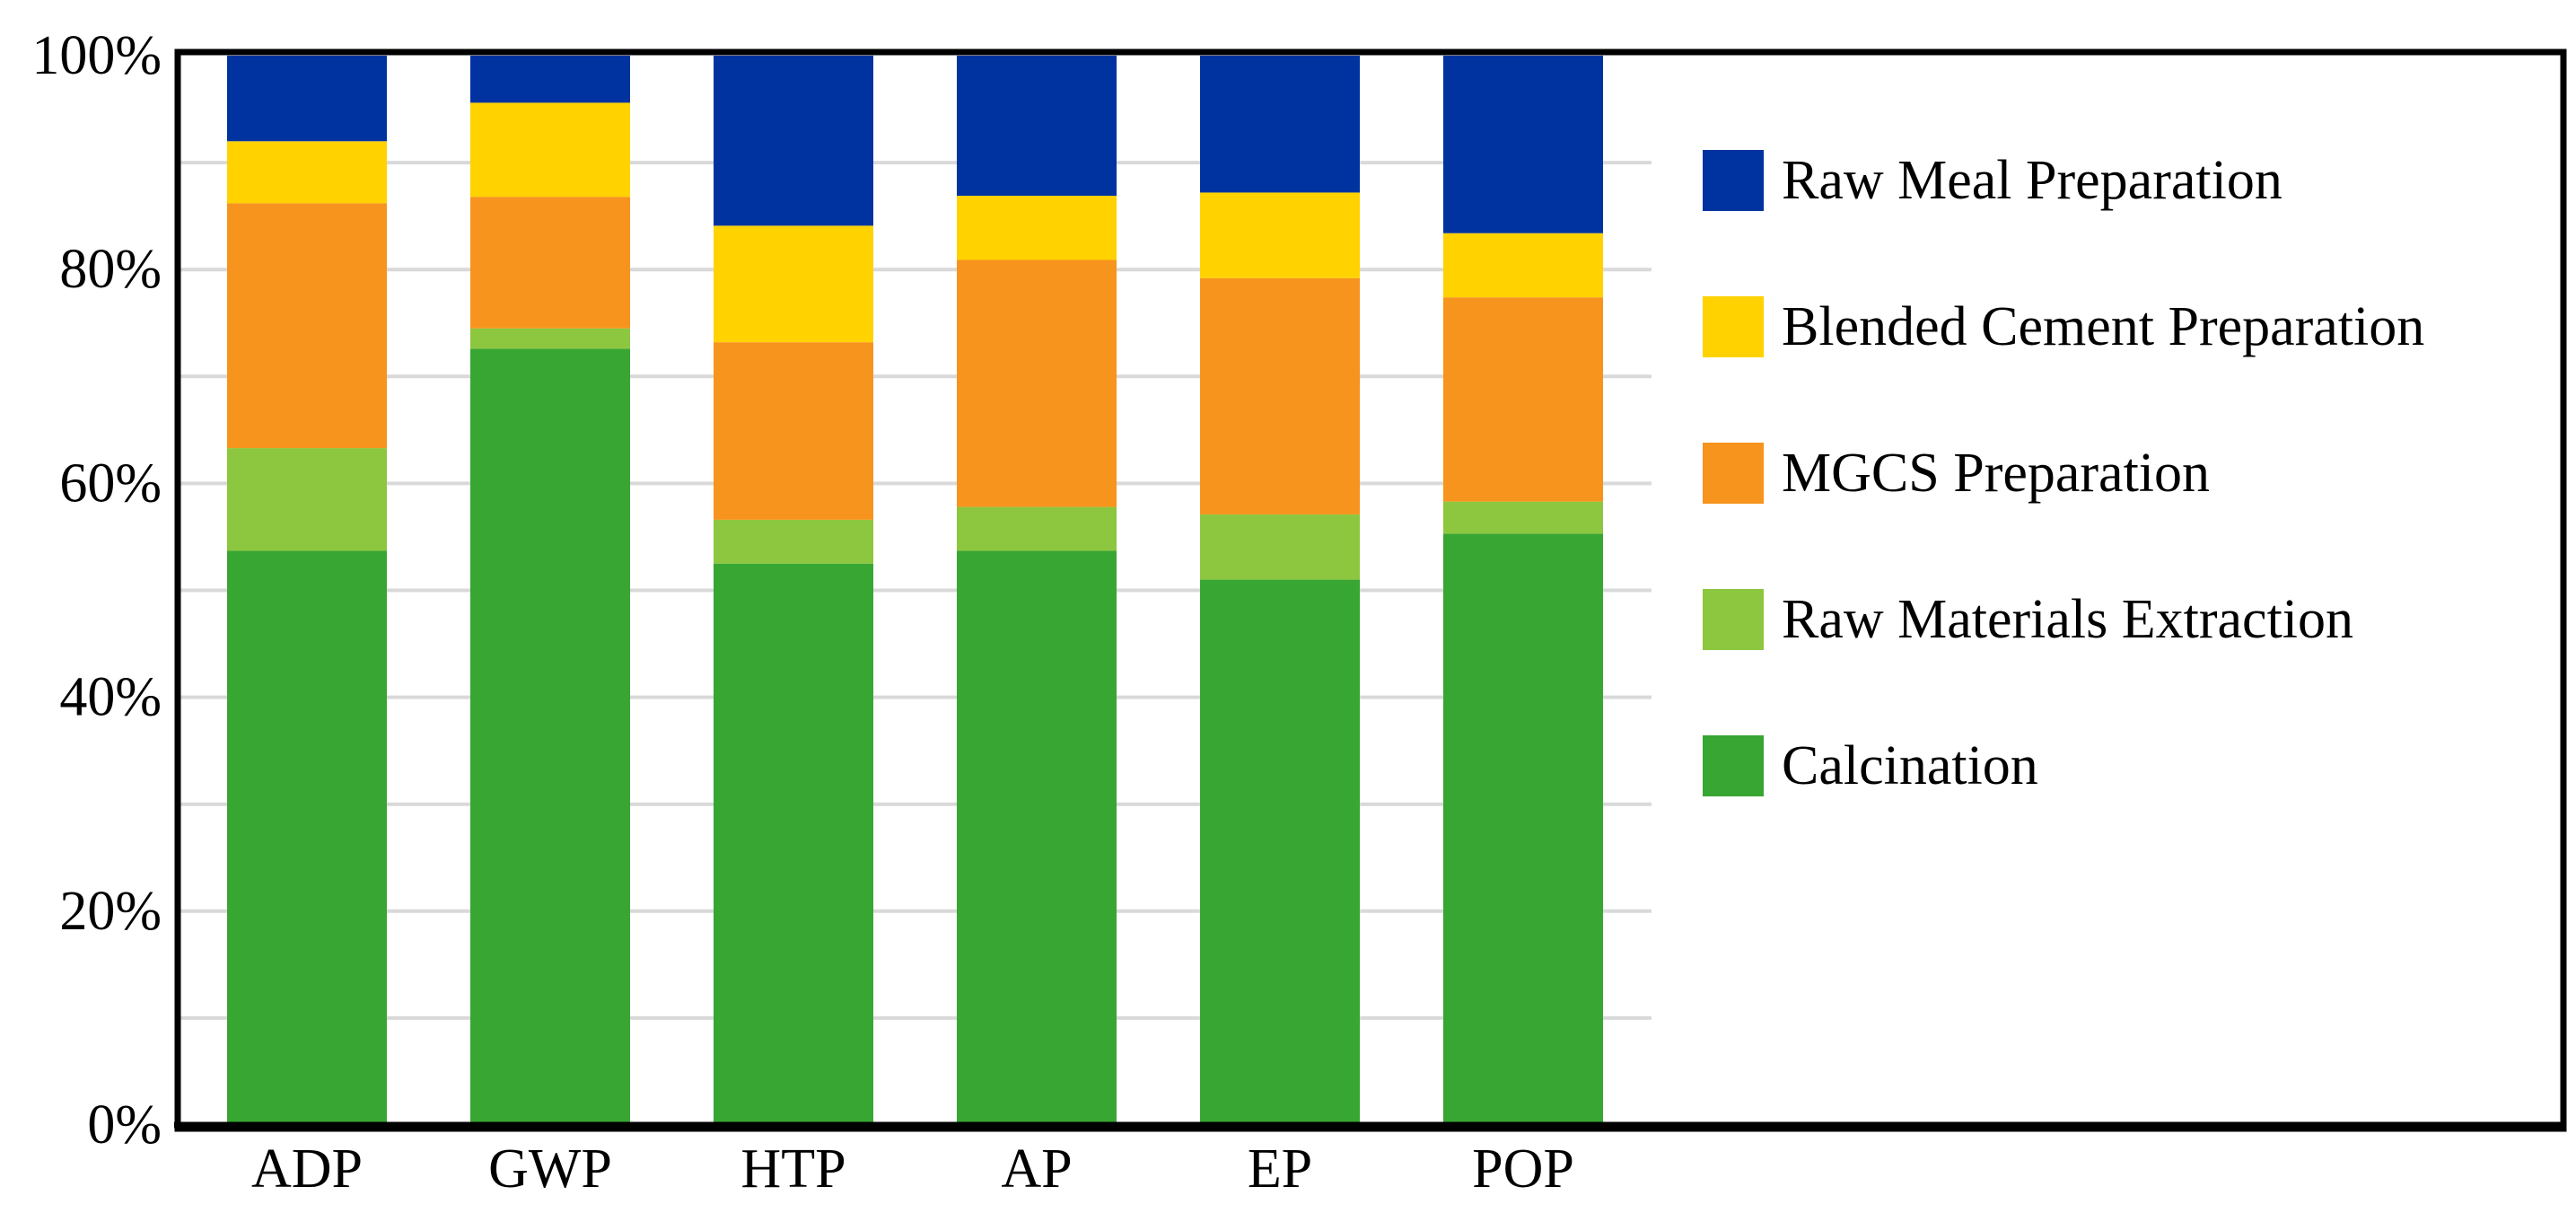  Describe the element at coordinates (1280, 395) in the screenshot. I see `bar-ep-mgcs-preparation` at that location.